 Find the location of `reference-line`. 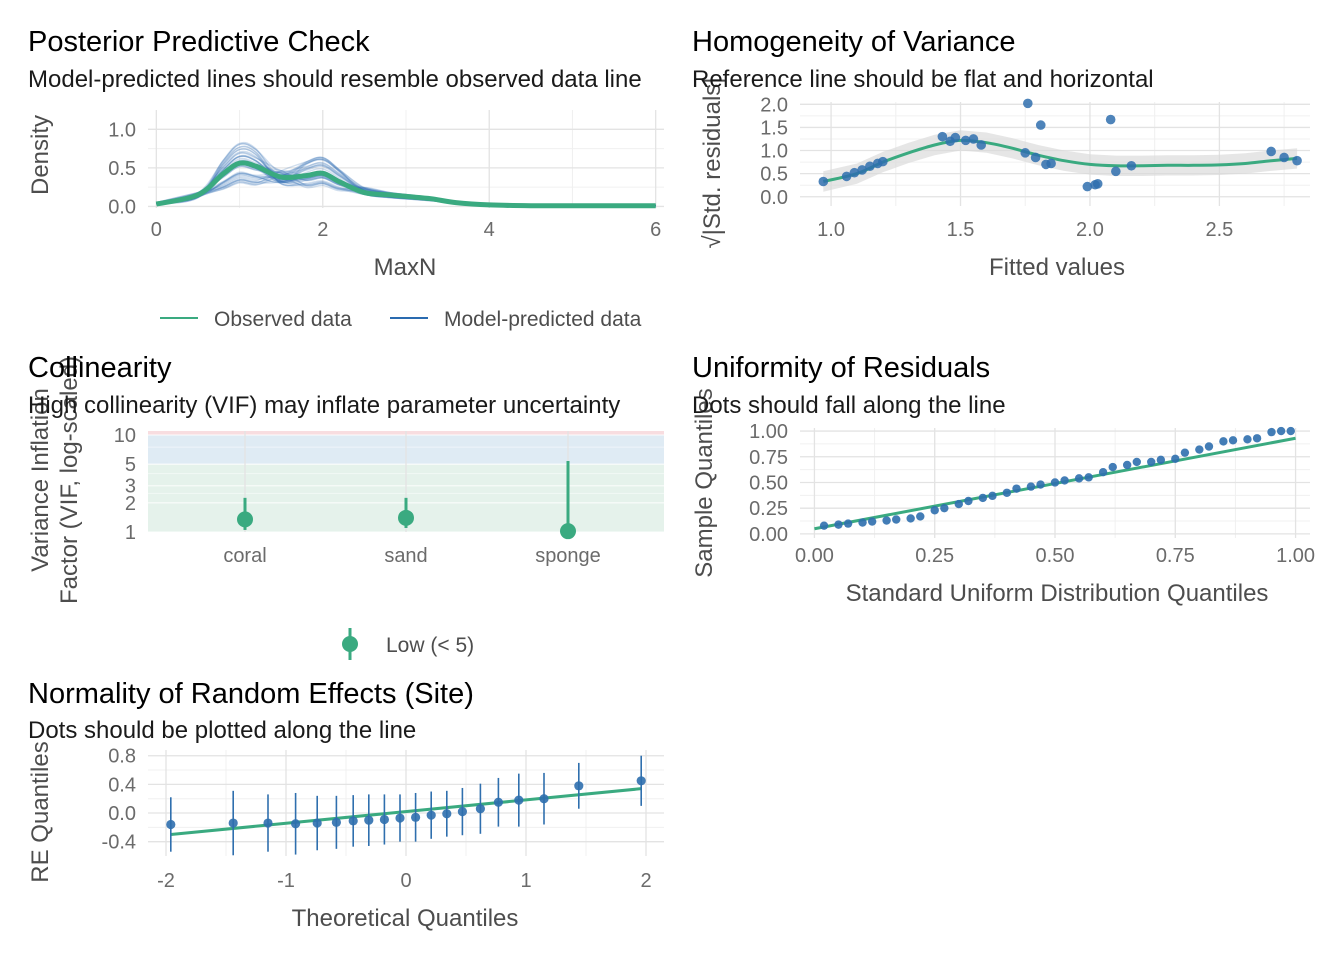

reference-line is located at coordinates (406, 812).